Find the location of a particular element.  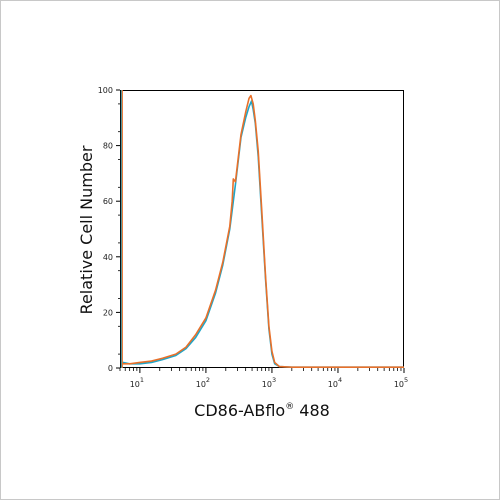

y-axis-ticks: 0 20 40 60 80 100 is located at coordinates (109, 229).